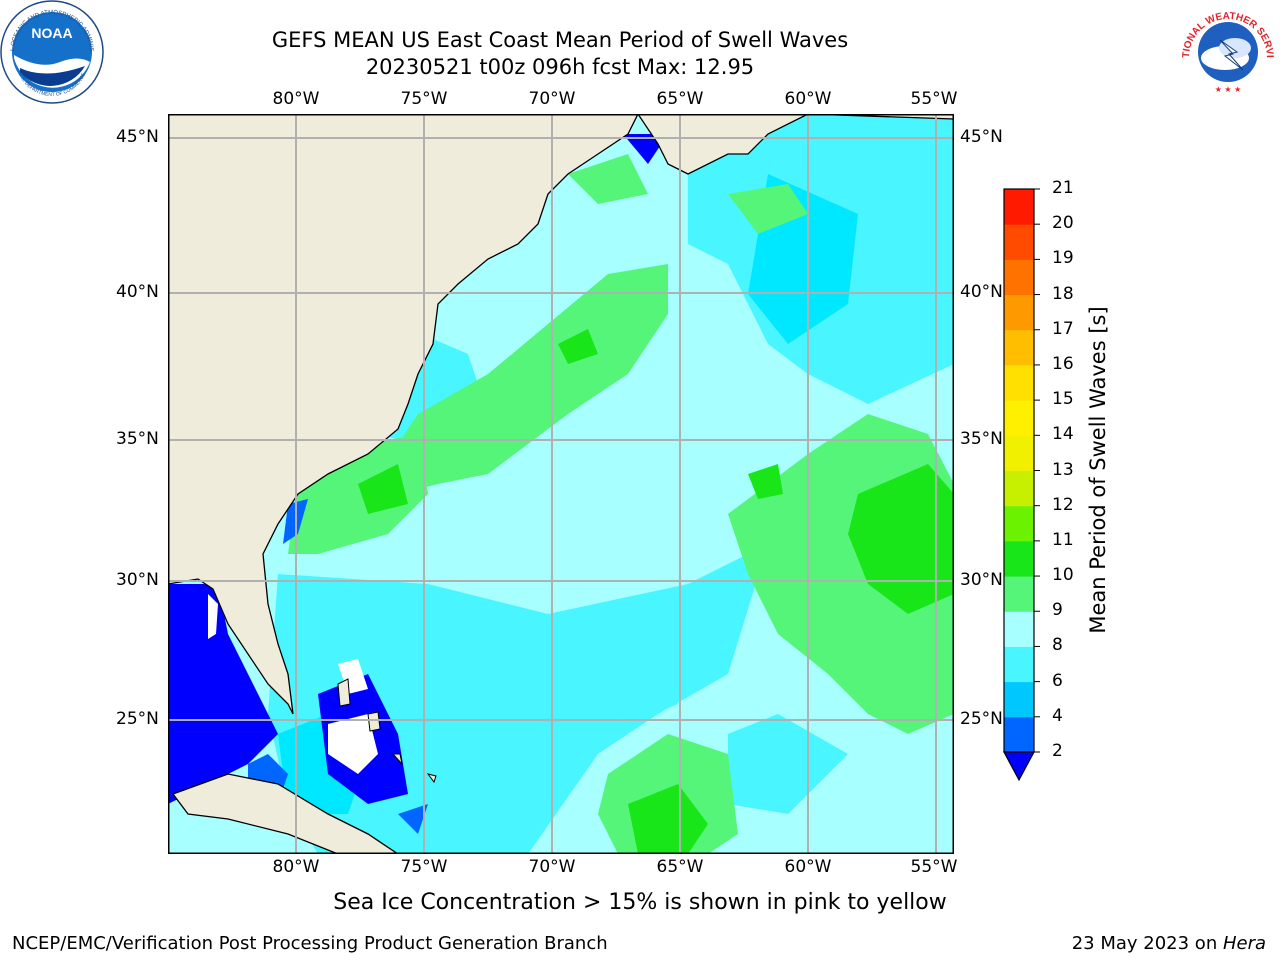  What do you see at coordinates (1063, 434) in the screenshot?
I see `colorbar-tick-label: 14` at bounding box center [1063, 434].